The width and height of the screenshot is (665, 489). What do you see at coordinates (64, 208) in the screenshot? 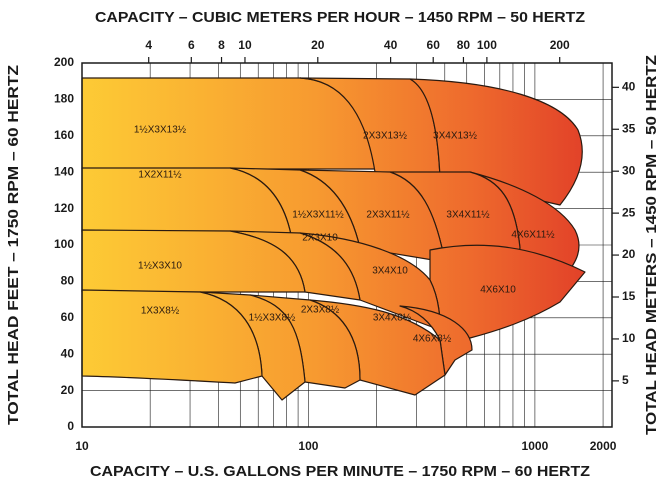
I see `y-tick-label: 120` at bounding box center [64, 208].